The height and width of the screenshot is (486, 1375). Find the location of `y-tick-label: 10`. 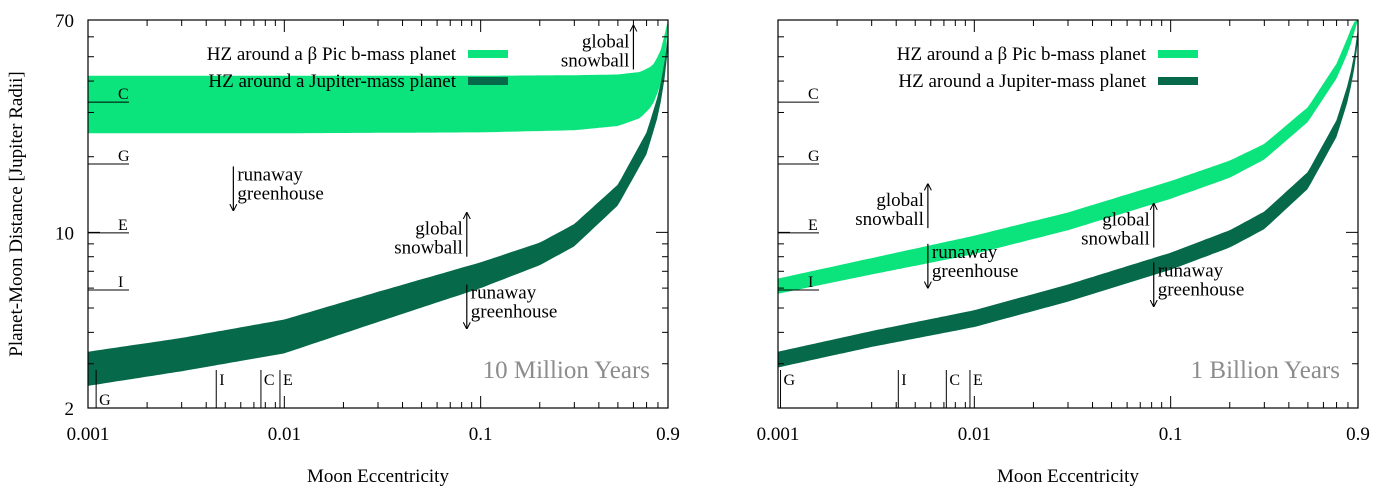

y-tick-label: 10 is located at coordinates (64, 233).